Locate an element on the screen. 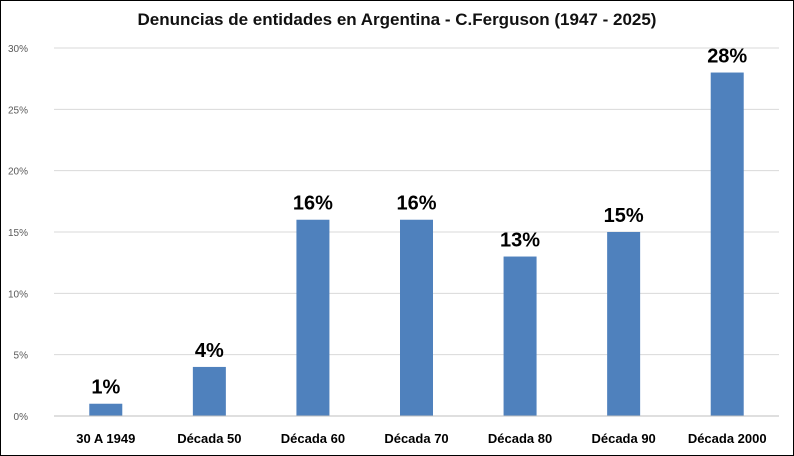  data-label: 15% is located at coordinates (624, 216).